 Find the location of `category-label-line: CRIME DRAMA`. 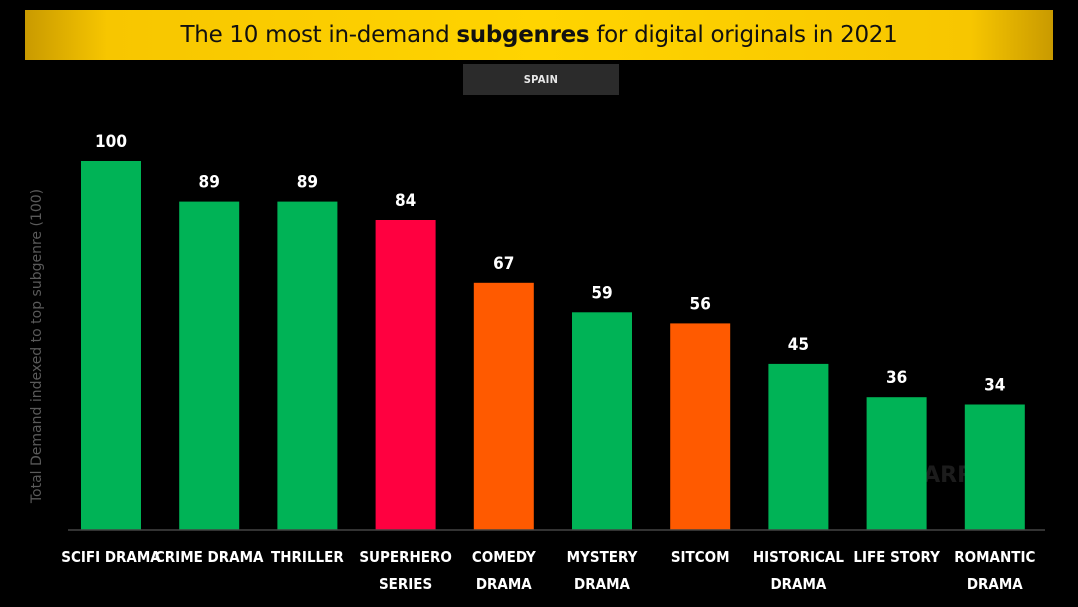

category-label-line: CRIME DRAMA is located at coordinates (209, 557).